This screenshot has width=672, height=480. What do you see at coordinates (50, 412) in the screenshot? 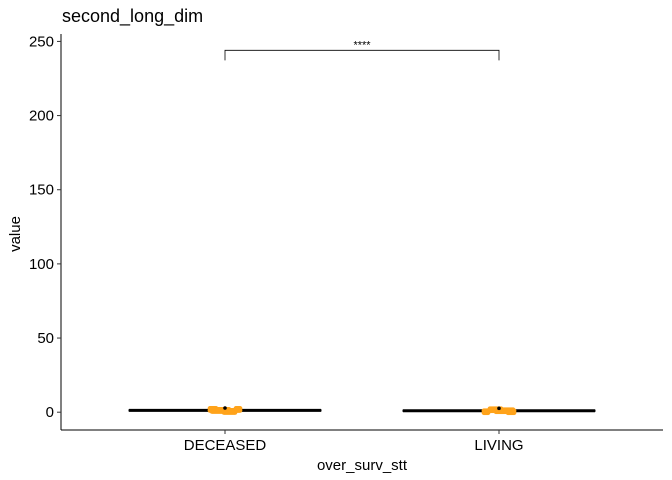
I see `y-tick-label: 0` at bounding box center [50, 412].